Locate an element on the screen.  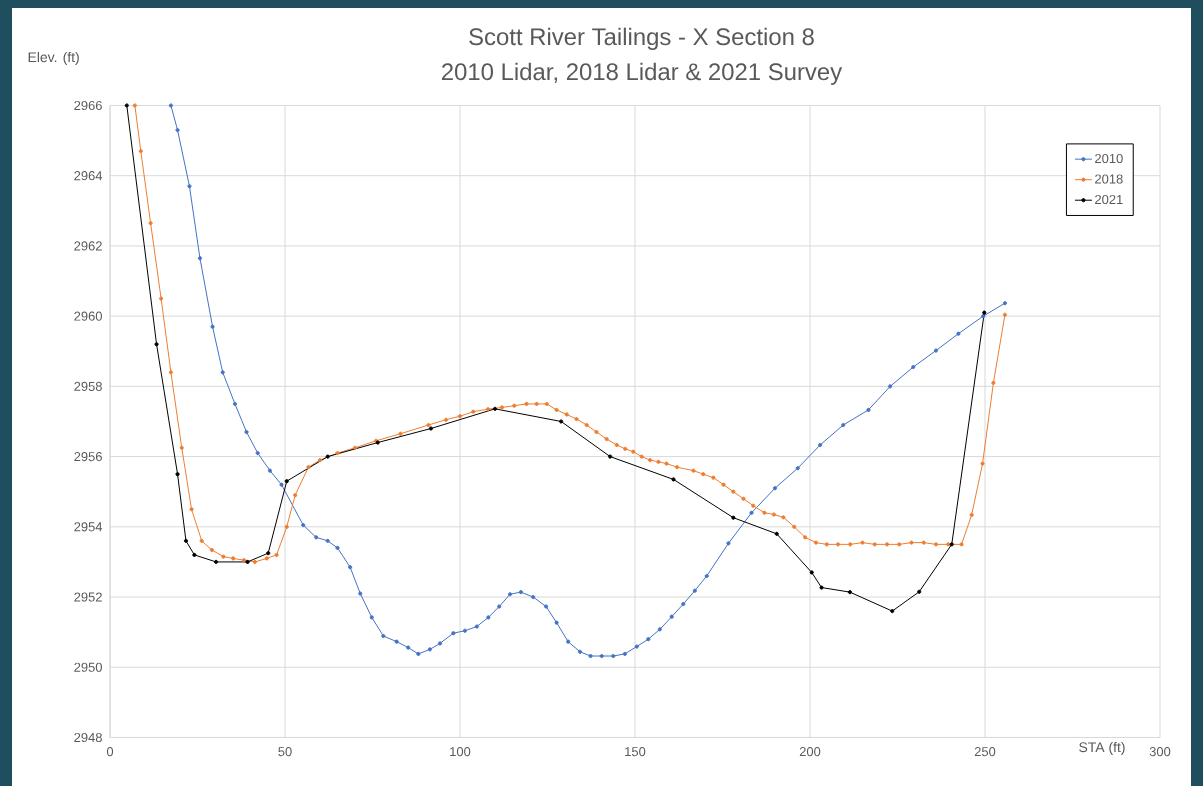
y-axis-title: Elev. (ft) is located at coordinates (53, 58).